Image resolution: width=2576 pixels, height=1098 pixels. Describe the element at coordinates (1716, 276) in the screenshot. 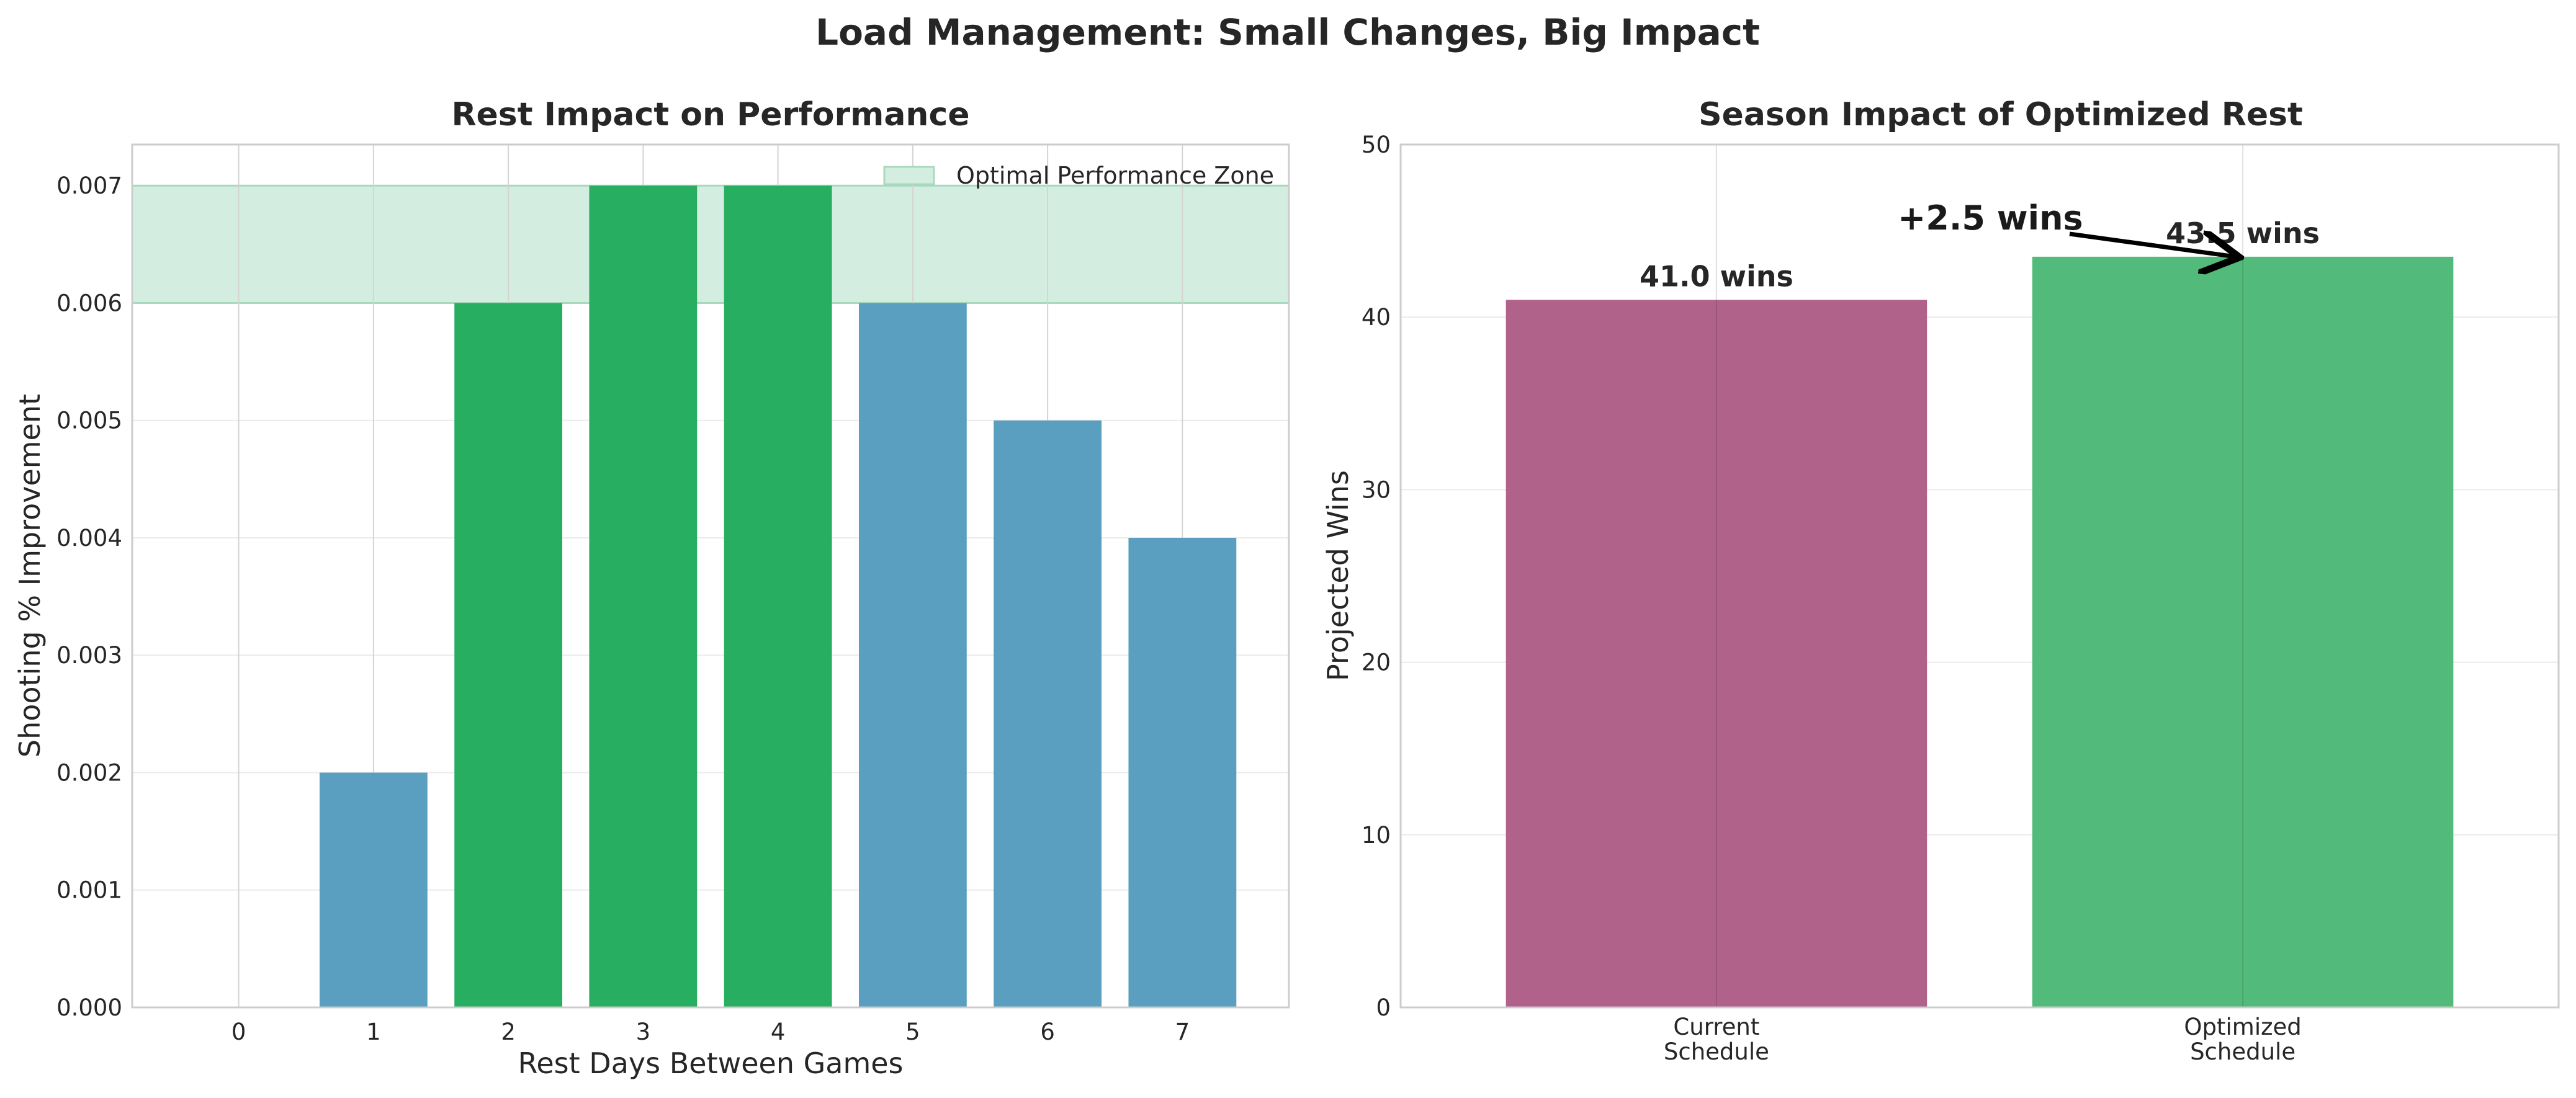

I see `season-impact-data-label: 41.0 wins` at that location.